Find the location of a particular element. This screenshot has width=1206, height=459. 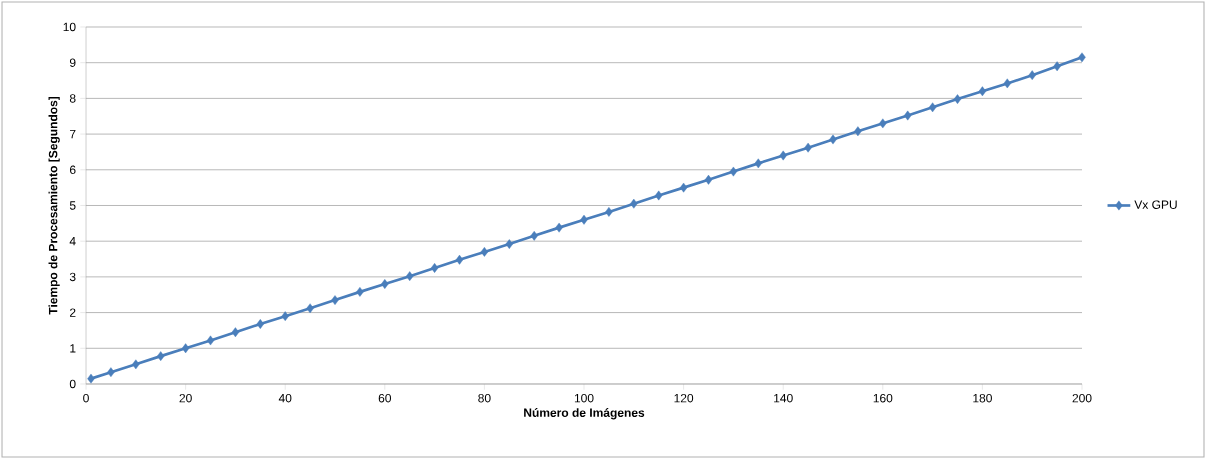

x-tick-label: 60 is located at coordinates (385, 398).